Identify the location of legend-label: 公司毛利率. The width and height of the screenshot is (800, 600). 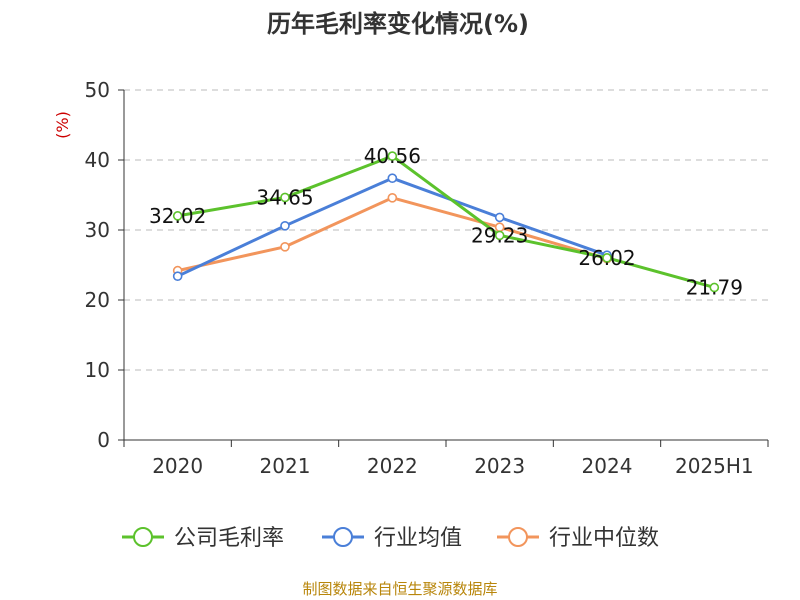
(229, 538).